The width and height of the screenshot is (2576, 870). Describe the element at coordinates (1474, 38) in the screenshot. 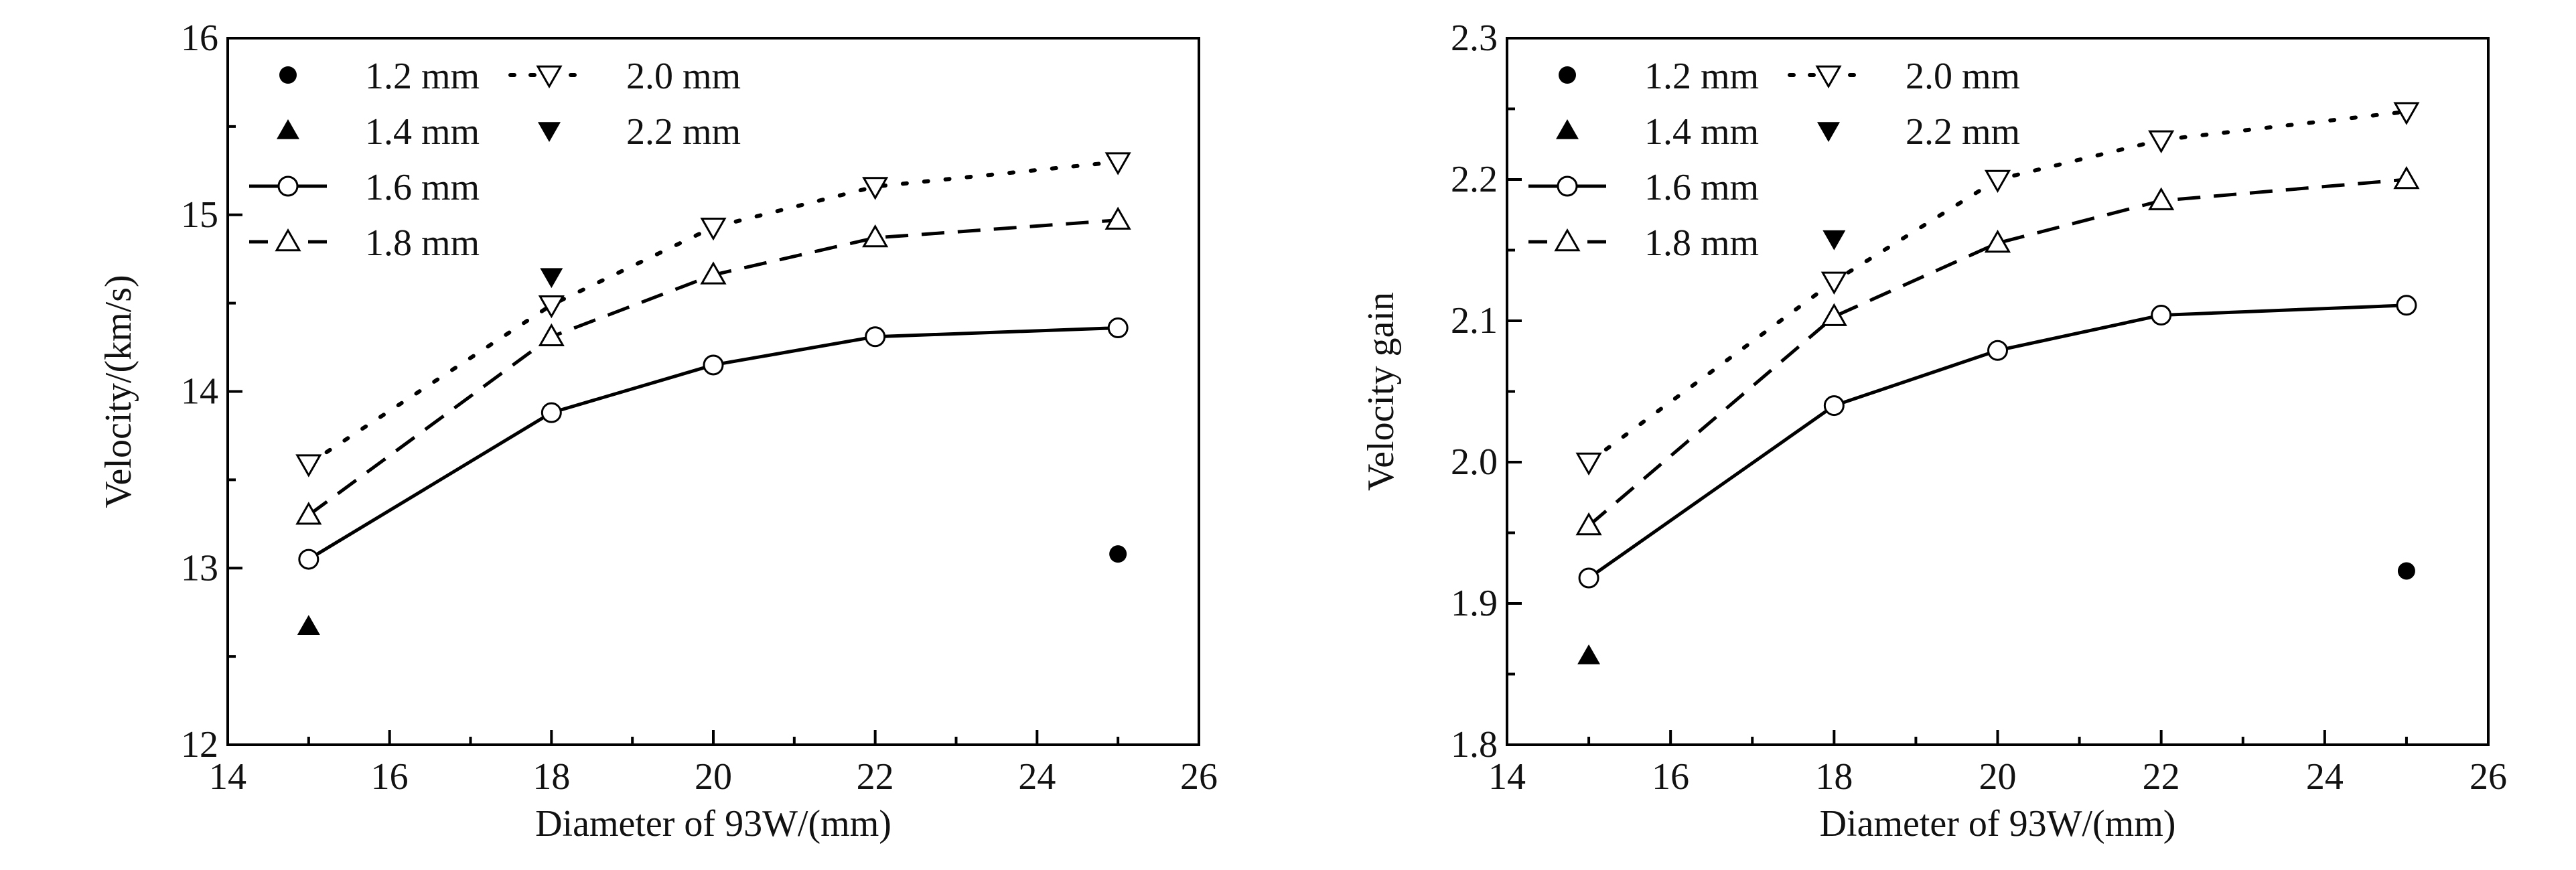

I see `y-tick-label: 2.3` at that location.